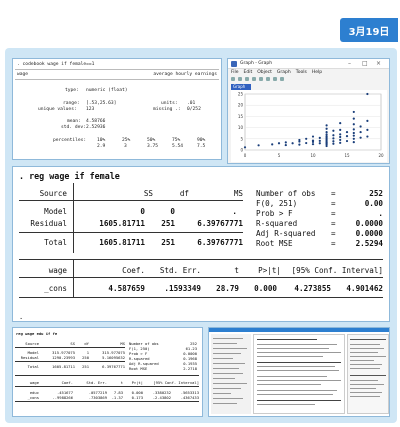 The image size is (400, 427). What do you see at coordinates (241, 105) in the screenshot?
I see `y-tick-label: 20` at bounding box center [241, 105].